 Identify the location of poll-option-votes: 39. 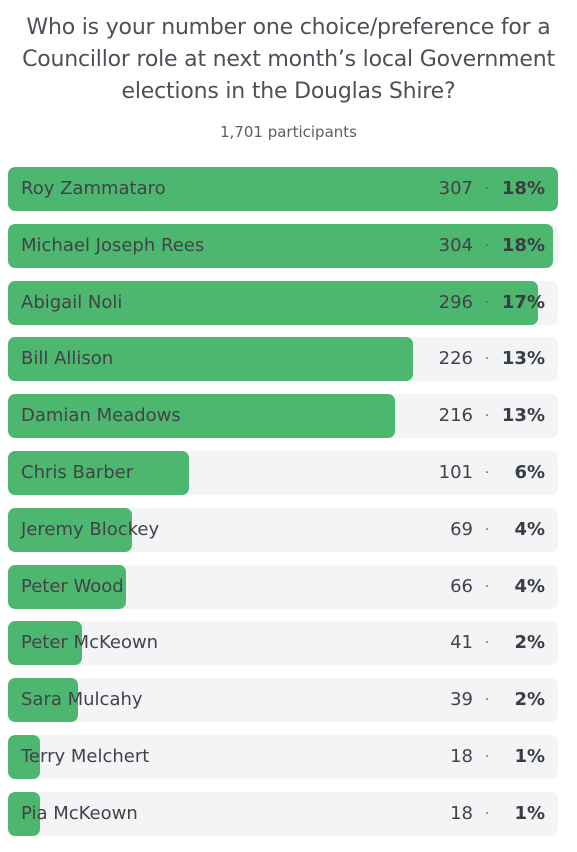
(461, 700).